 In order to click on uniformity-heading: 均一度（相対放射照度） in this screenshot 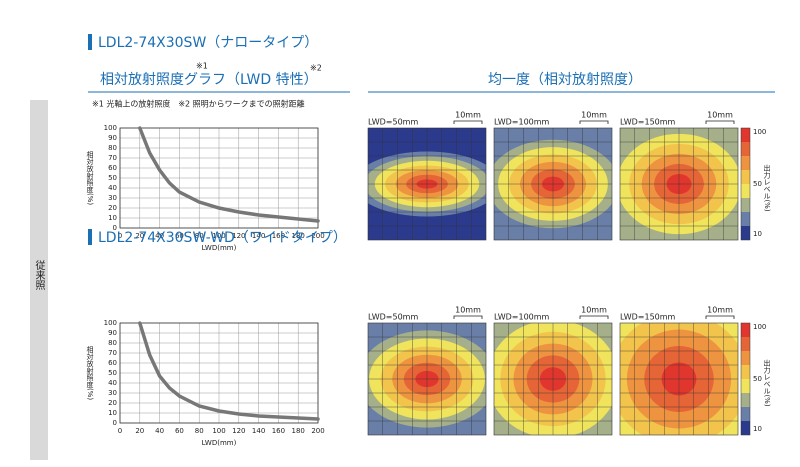, I will do `click(565, 80)`.